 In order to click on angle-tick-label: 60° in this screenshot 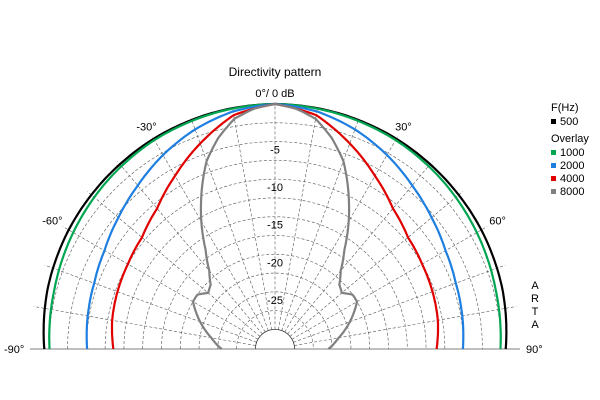, I will do `click(497, 222)`.